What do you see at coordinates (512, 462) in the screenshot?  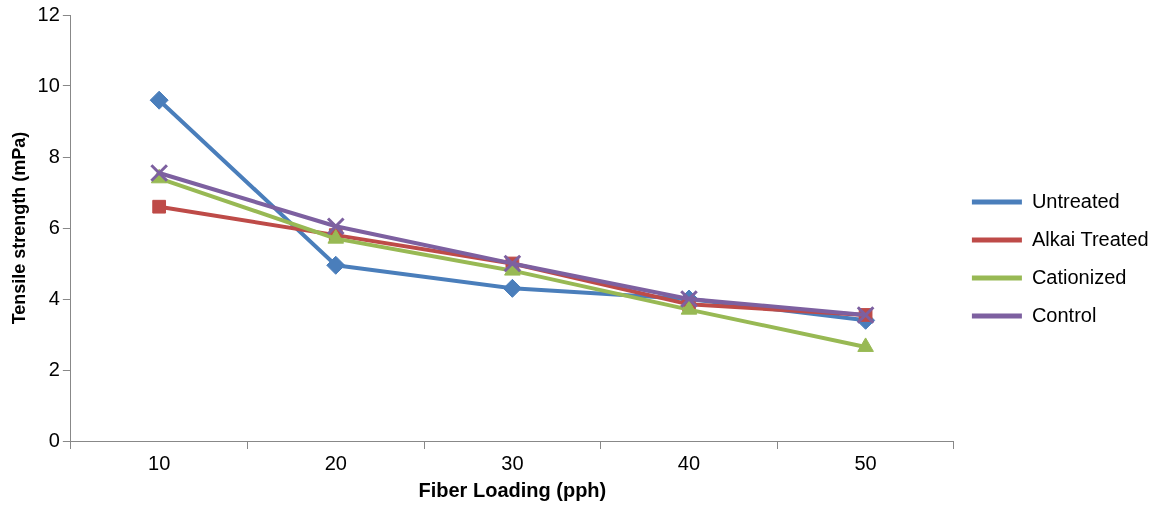 I see `x-tick-label: 30` at bounding box center [512, 462].